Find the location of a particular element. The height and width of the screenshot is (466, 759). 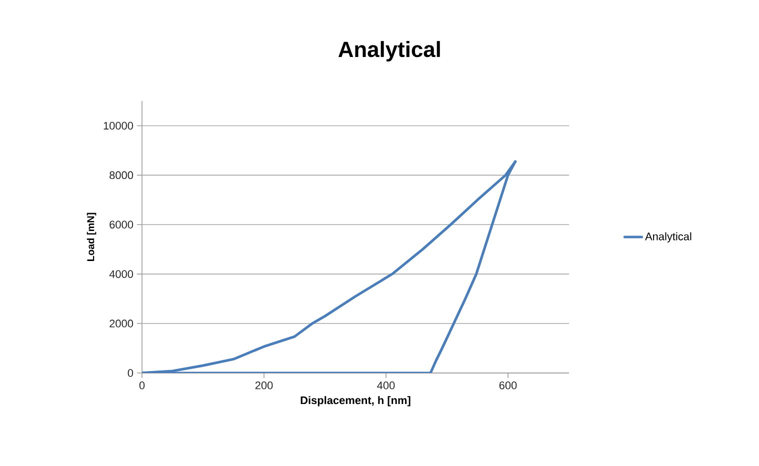

y-tick-label: 0 is located at coordinates (131, 373).